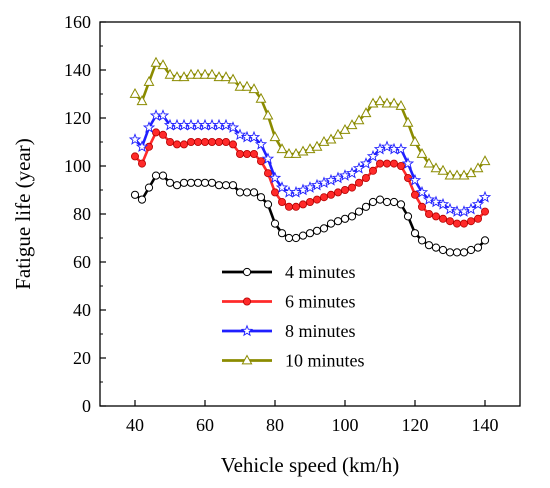 This screenshot has height=488, width=550. I want to click on y-tick-label: 120, so click(77, 118).